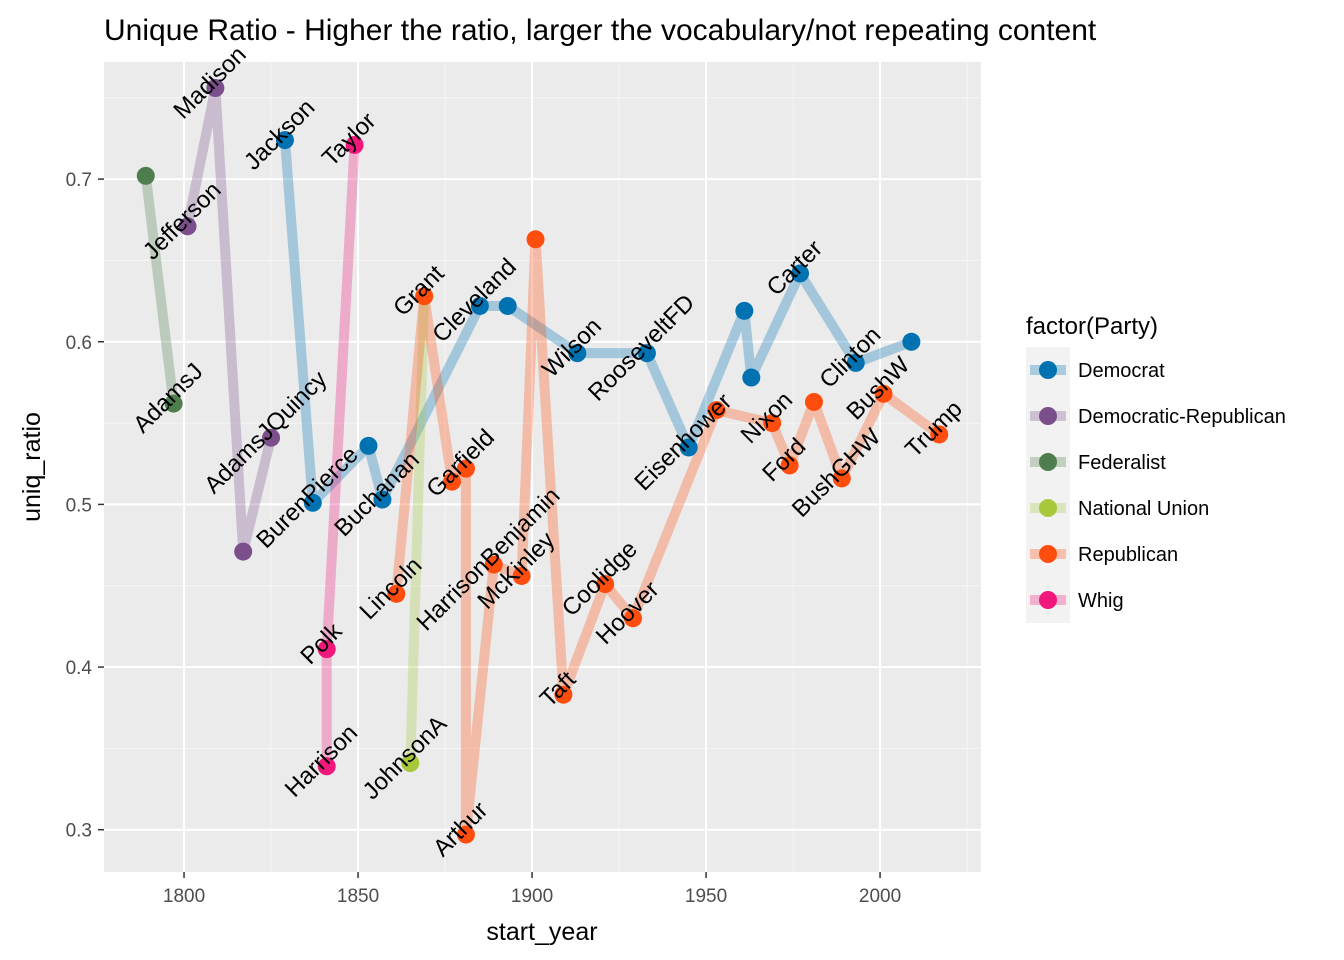  What do you see at coordinates (1092, 326) in the screenshot?
I see `legend-title: factor(Party)` at bounding box center [1092, 326].